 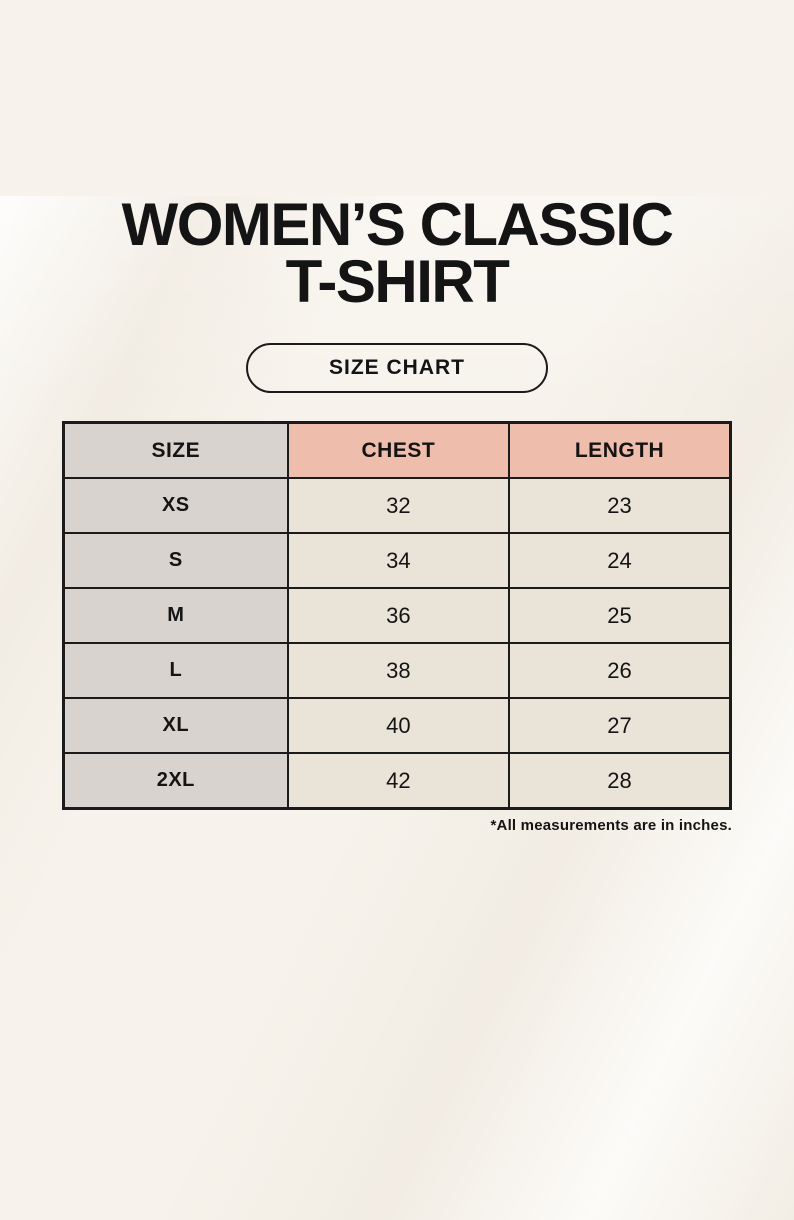 I want to click on chest-value: 32, so click(x=398, y=505).